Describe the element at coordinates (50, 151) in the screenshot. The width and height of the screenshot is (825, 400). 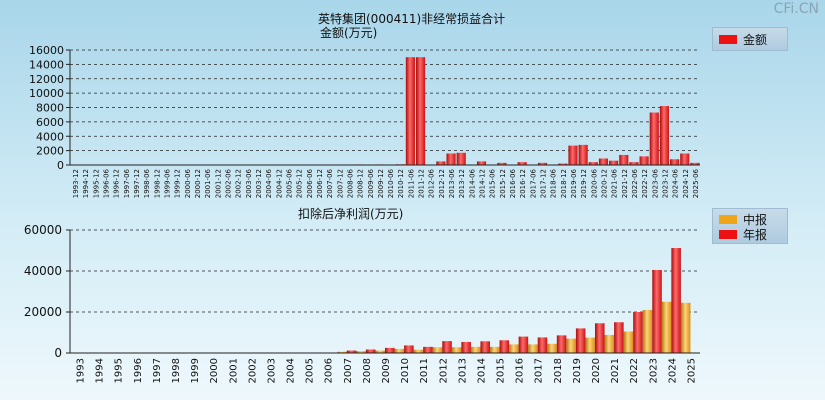
I see `y-tick-label: 2000` at that location.